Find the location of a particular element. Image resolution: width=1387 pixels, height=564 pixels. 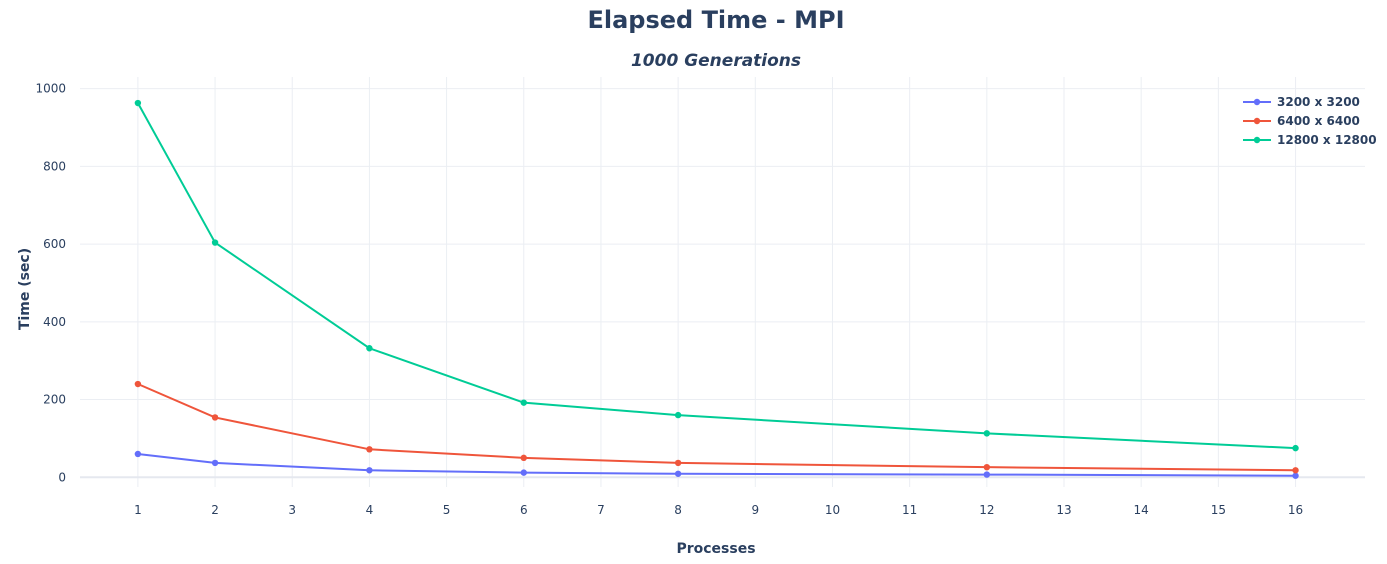

y-tick-label: 200 is located at coordinates (54, 400).